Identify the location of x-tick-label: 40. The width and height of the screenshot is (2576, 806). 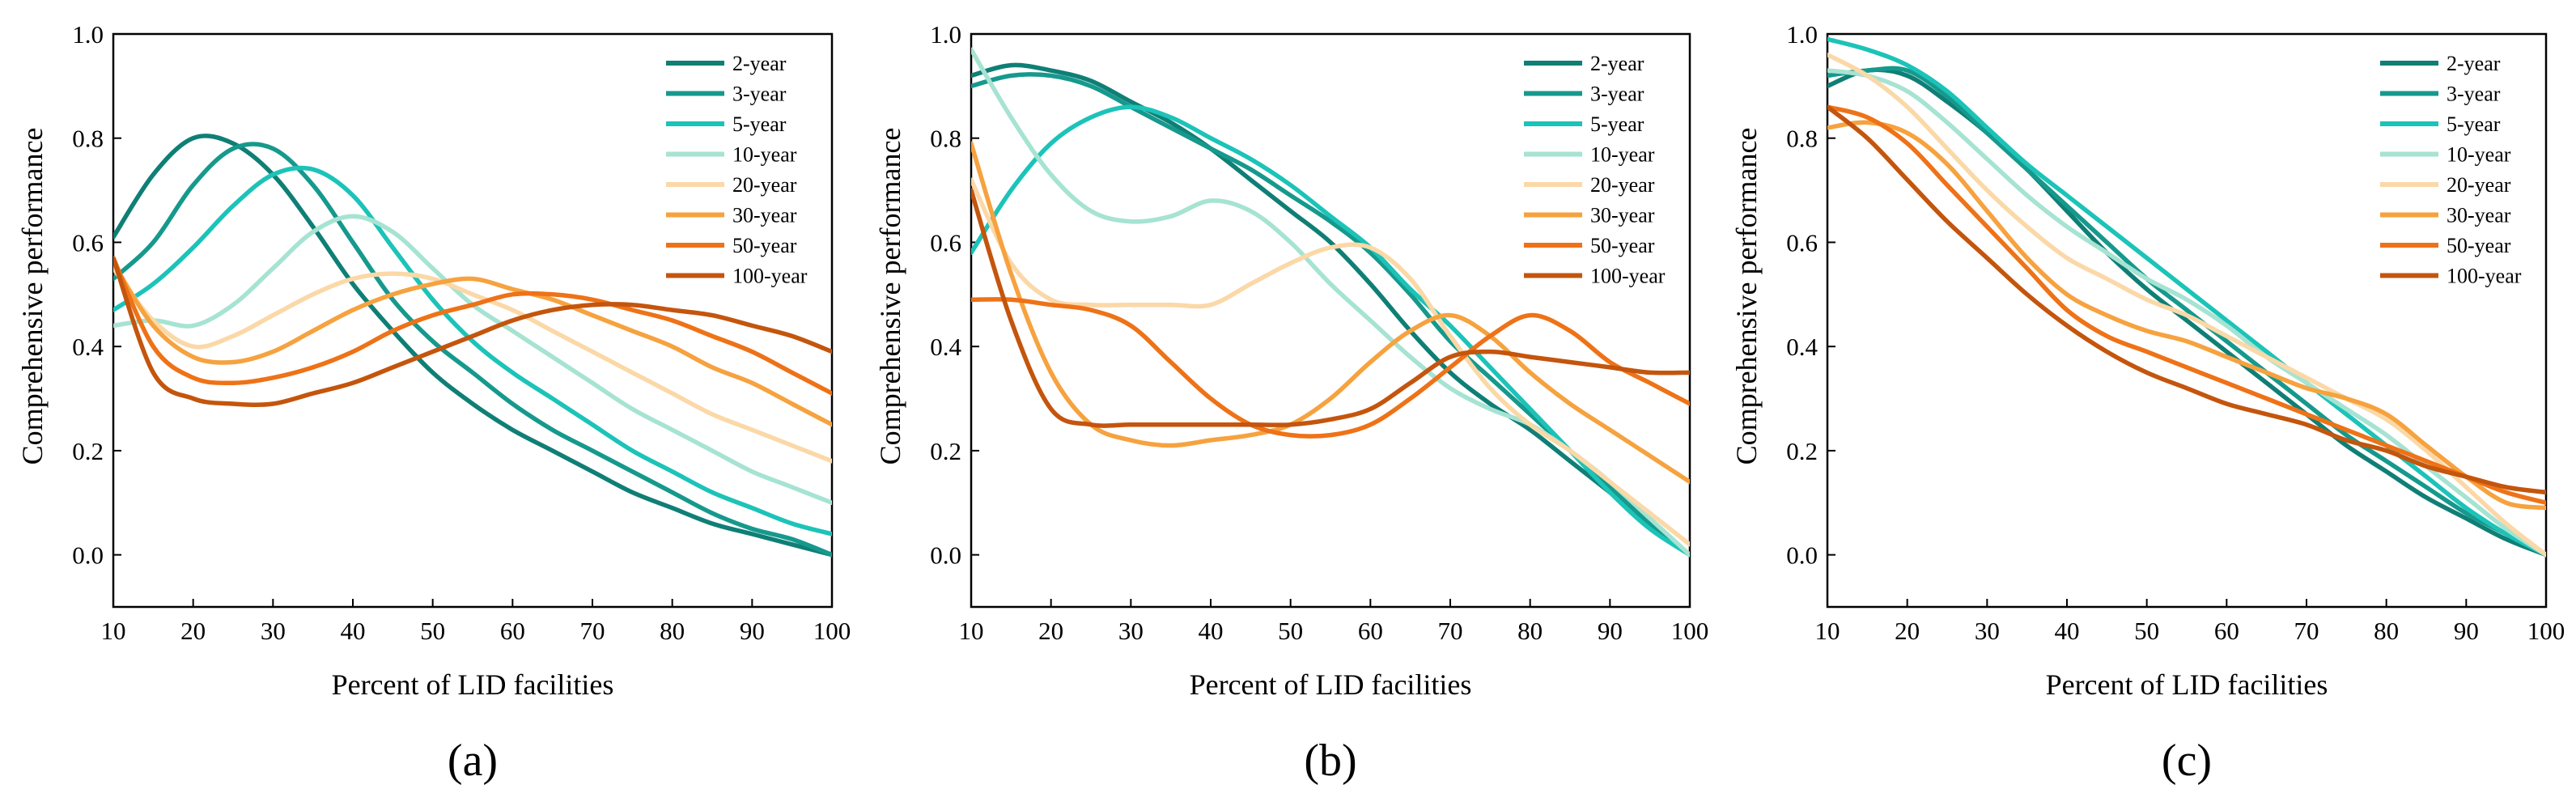
(2067, 631).